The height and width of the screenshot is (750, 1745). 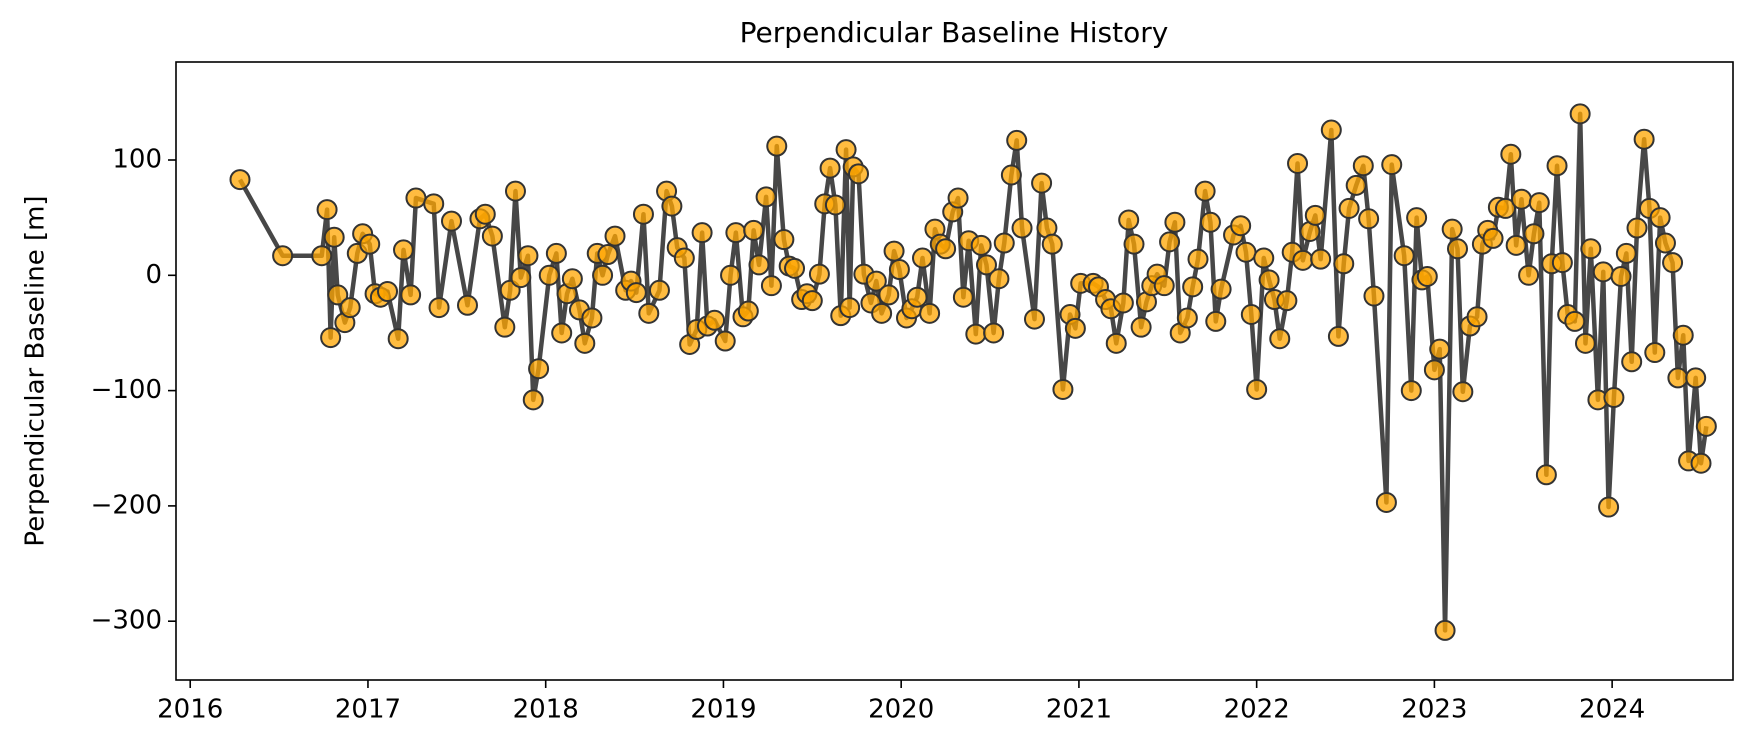 What do you see at coordinates (1257, 710) in the screenshot?
I see `x-tick-label: 2022` at bounding box center [1257, 710].